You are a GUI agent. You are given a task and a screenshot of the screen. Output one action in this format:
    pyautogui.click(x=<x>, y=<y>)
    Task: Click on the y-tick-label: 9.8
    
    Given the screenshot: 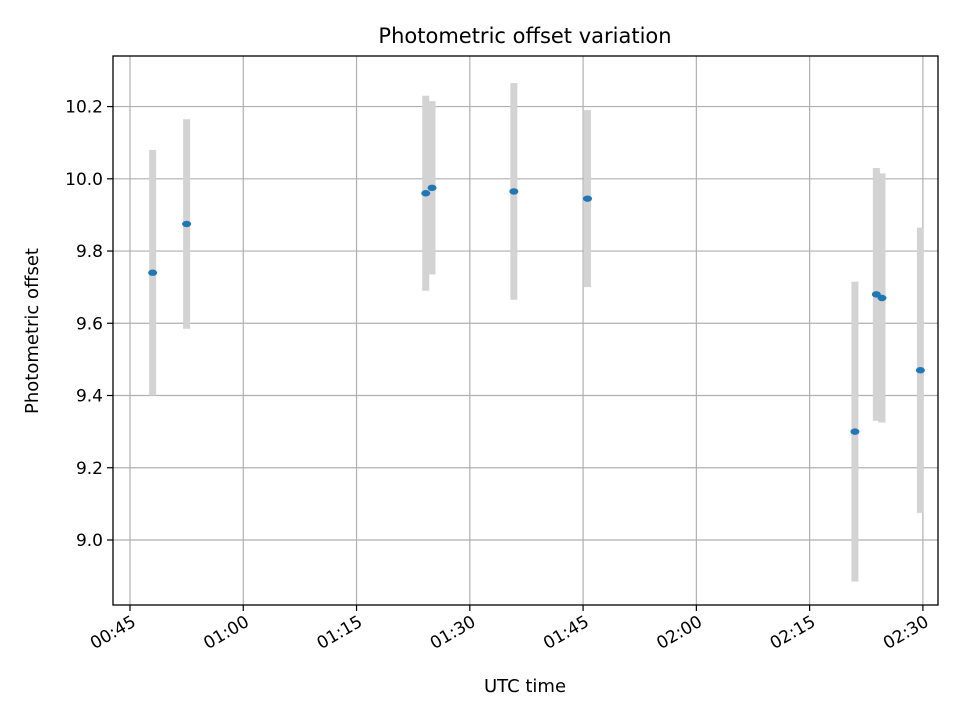 What is the action you would take?
    pyautogui.click(x=89, y=252)
    